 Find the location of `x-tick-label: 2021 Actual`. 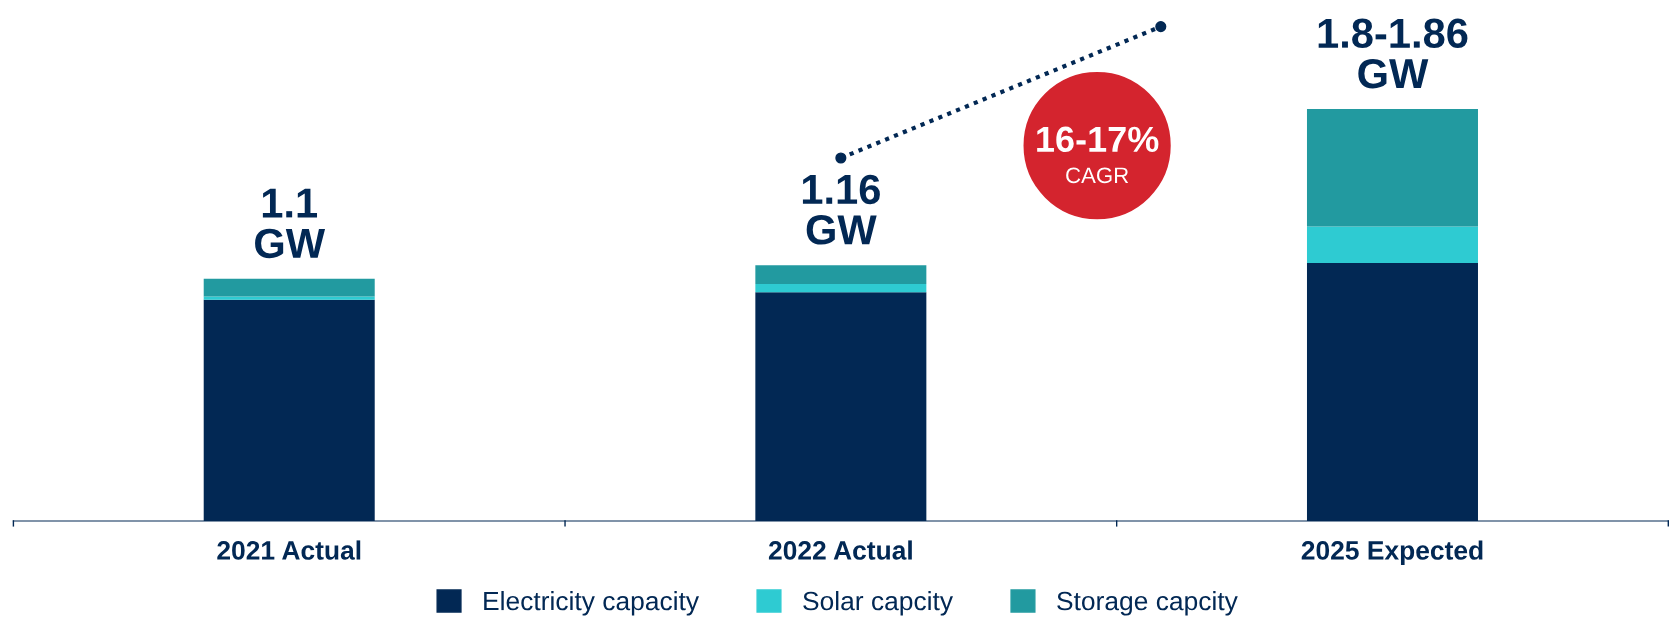

x-tick-label: 2021 Actual is located at coordinates (289, 550).